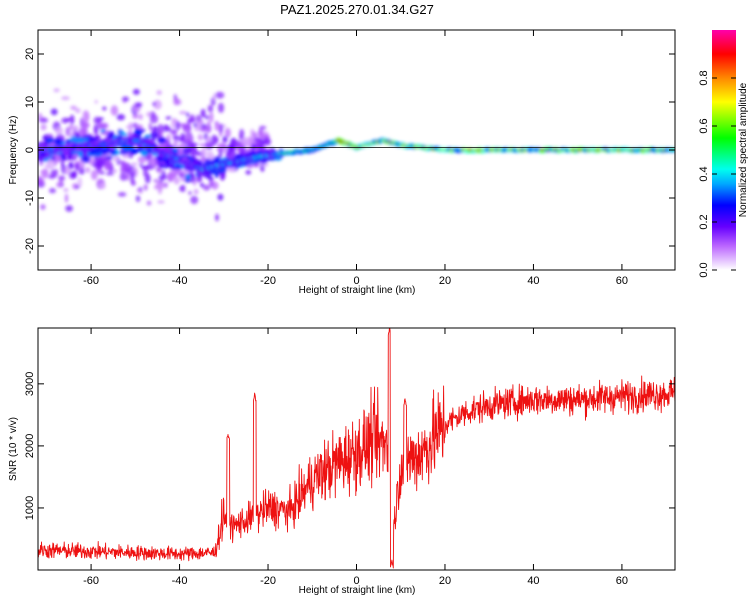 The image size is (750, 600). I want to click on spectrogram-ytick-label: 10, so click(30, 102).